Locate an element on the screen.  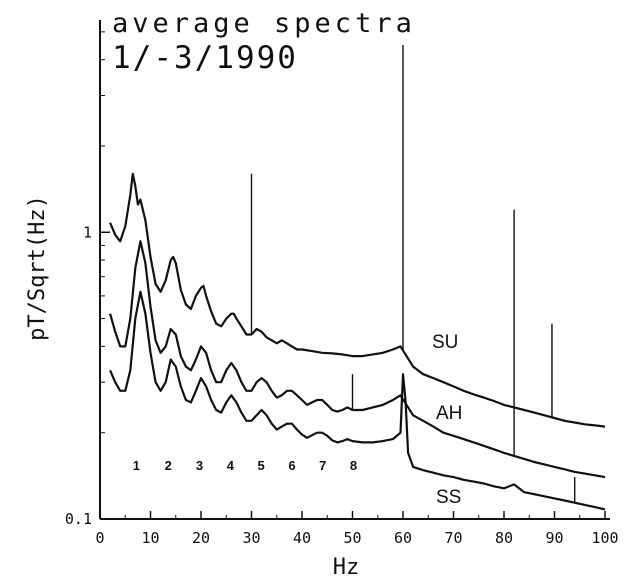
chart-title: average spectra is located at coordinates (264, 23).